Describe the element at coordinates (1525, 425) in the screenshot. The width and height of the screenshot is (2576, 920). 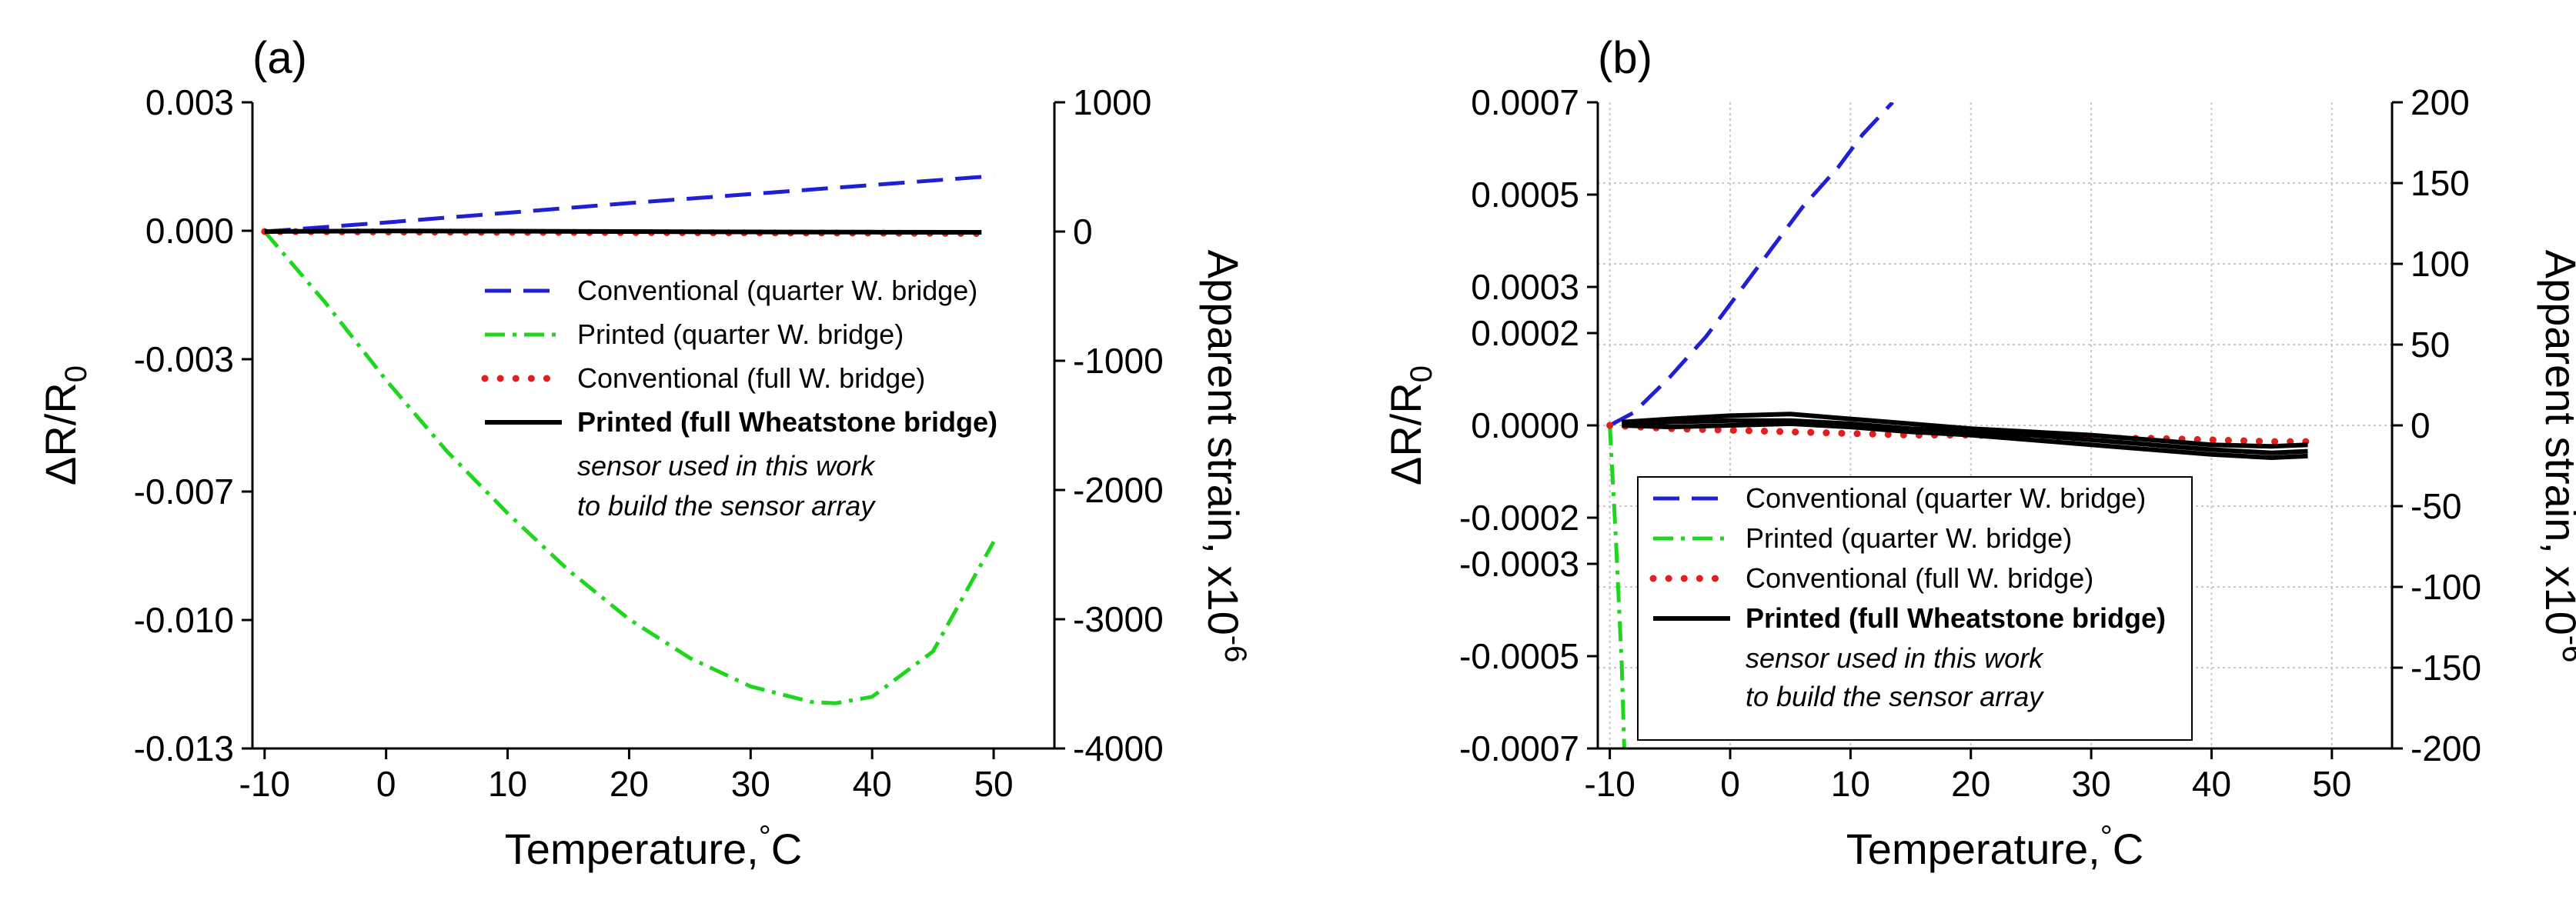
I see `y-left-tick-label: 0.0000` at that location.